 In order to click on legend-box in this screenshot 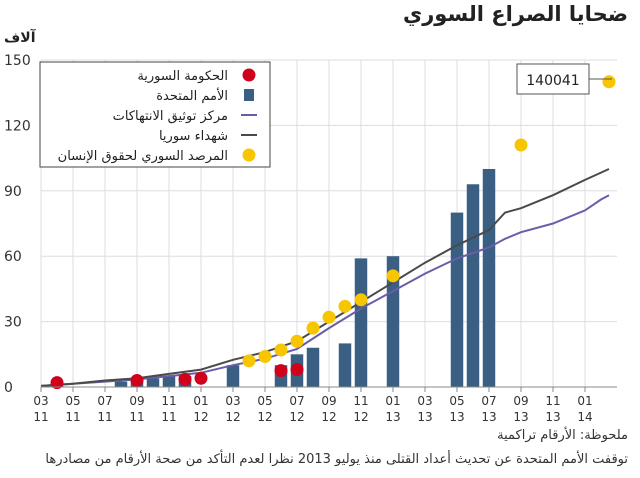, I will do `click(155, 114)`.